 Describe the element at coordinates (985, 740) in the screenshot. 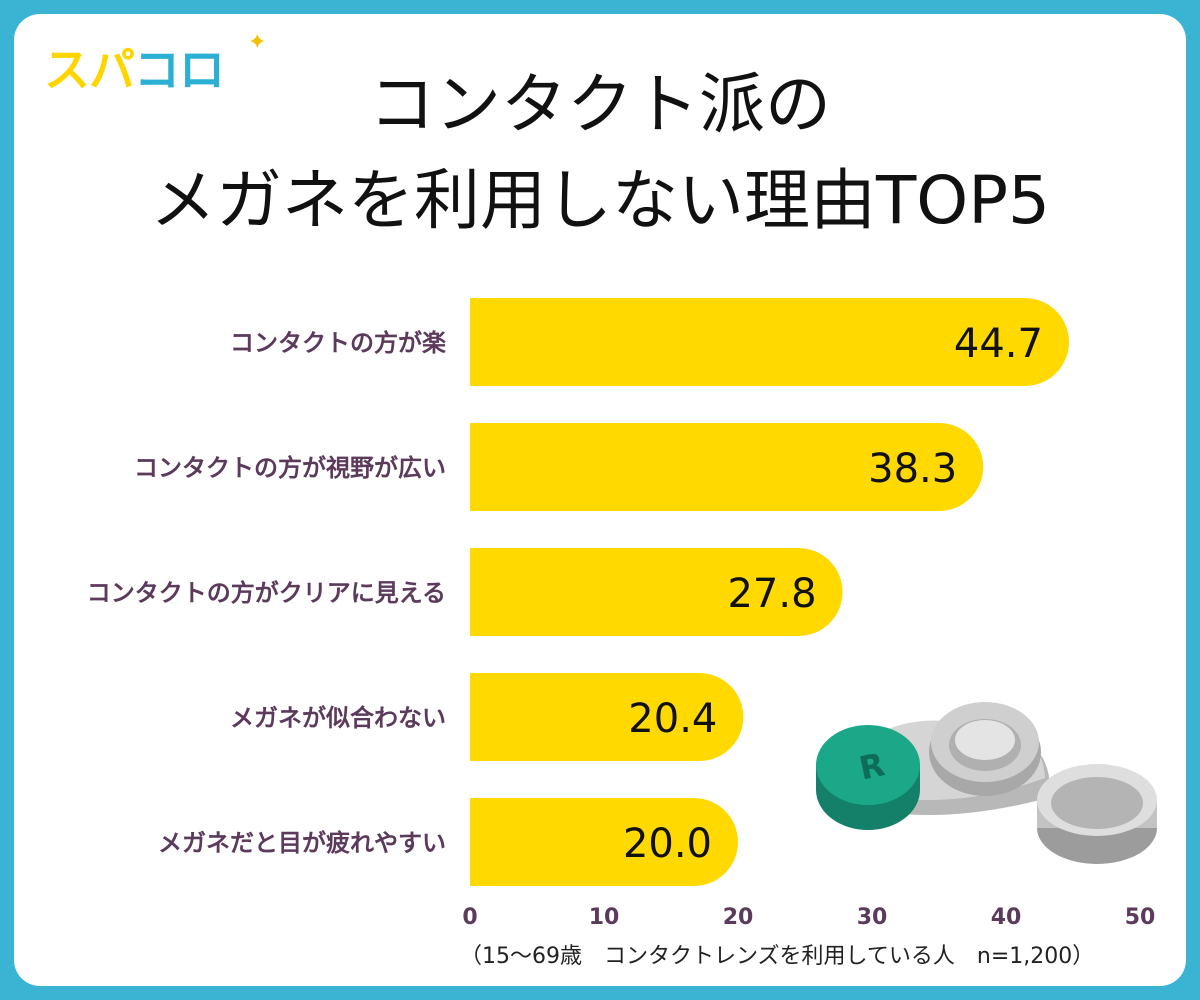

I see `case-right-cup-floor` at that location.